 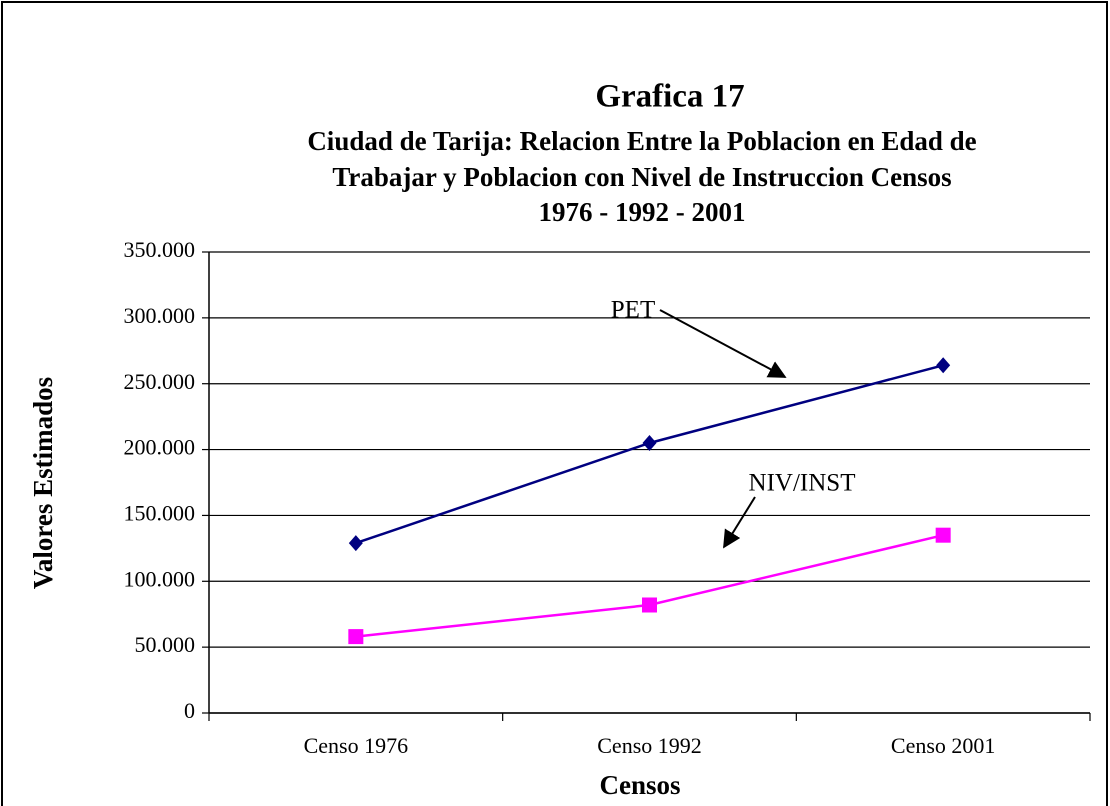 What do you see at coordinates (802, 483) in the screenshot?
I see `annotation: NIV/INST` at bounding box center [802, 483].